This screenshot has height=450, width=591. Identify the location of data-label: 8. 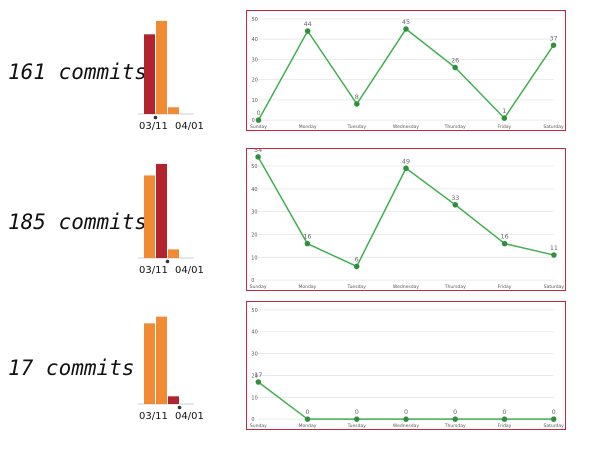
(357, 97).